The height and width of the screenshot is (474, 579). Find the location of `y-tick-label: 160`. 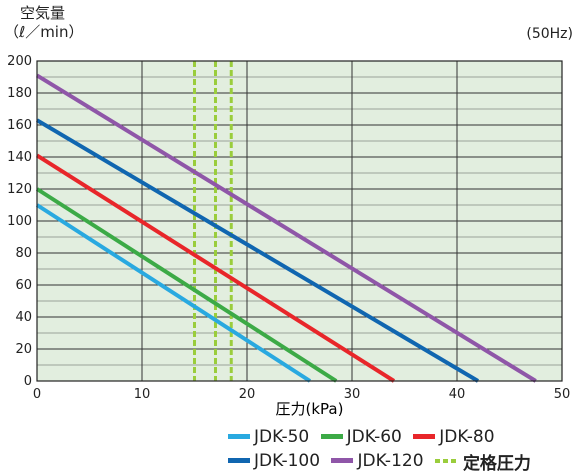

y-tick-label: 160 is located at coordinates (19, 125).